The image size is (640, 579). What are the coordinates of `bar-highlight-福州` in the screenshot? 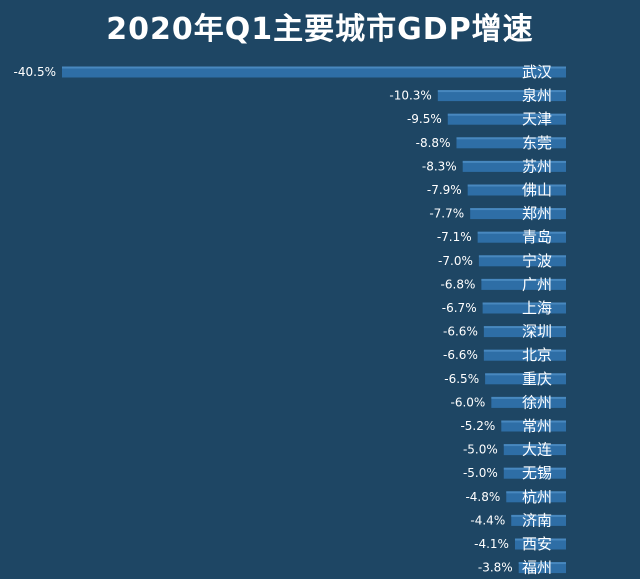 It's located at (542, 563).